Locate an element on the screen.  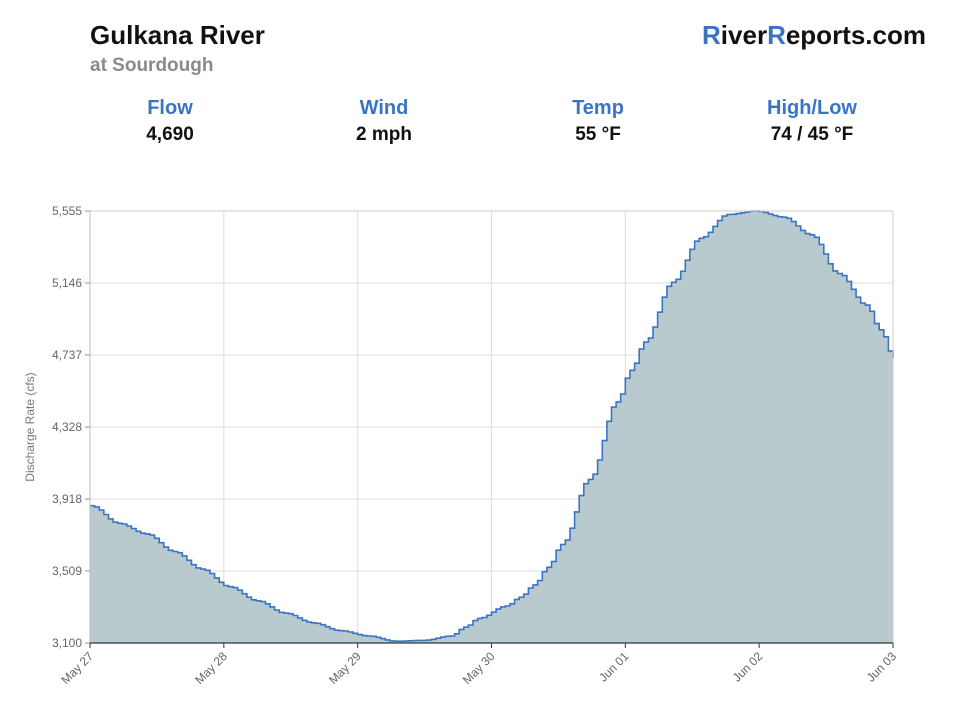
river-location: at Sourdough is located at coordinates (152, 65).